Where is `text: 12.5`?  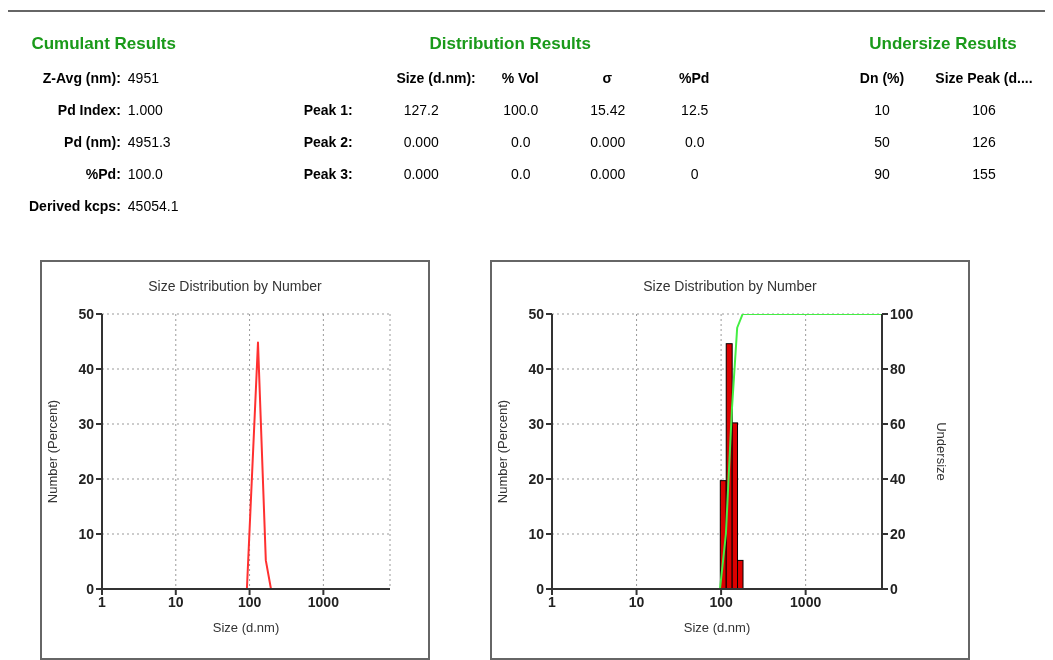
text: 12.5 is located at coordinates (695, 110).